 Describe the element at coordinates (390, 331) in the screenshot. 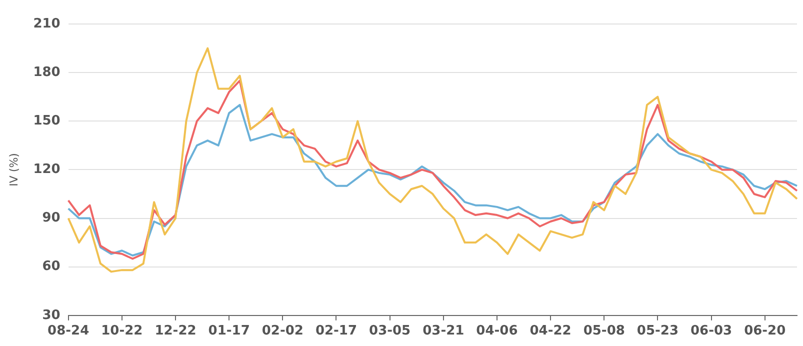

I see `x-tick-label: 03-05` at that location.